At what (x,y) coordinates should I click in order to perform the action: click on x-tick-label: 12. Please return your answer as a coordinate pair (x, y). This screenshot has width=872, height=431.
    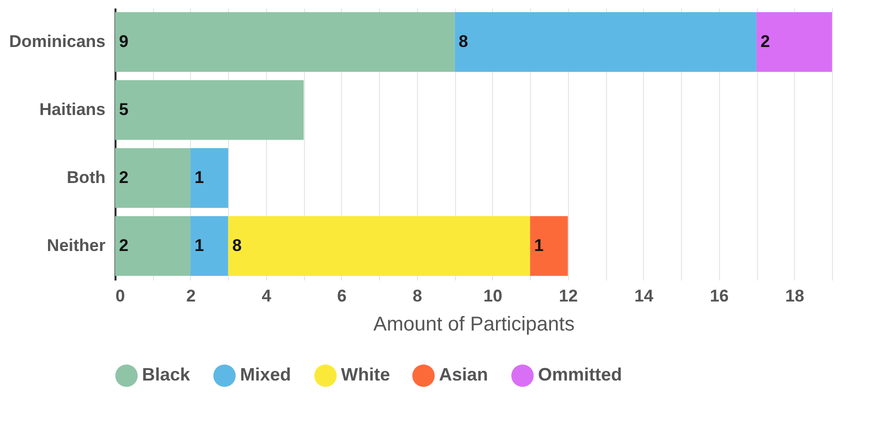
    Looking at the image, I should click on (568, 296).